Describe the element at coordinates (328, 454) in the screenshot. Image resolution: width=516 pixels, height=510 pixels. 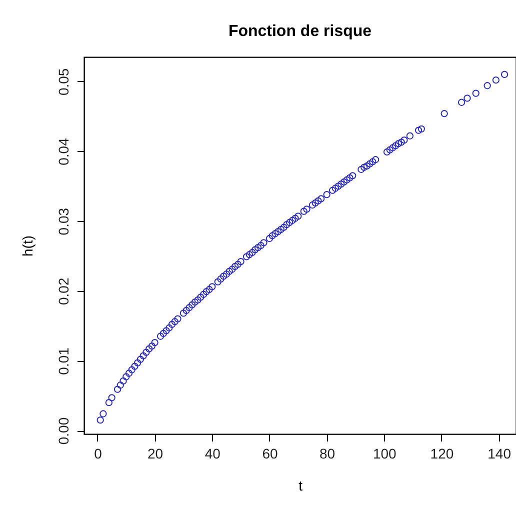
I see `x-tick-label: 80` at that location.